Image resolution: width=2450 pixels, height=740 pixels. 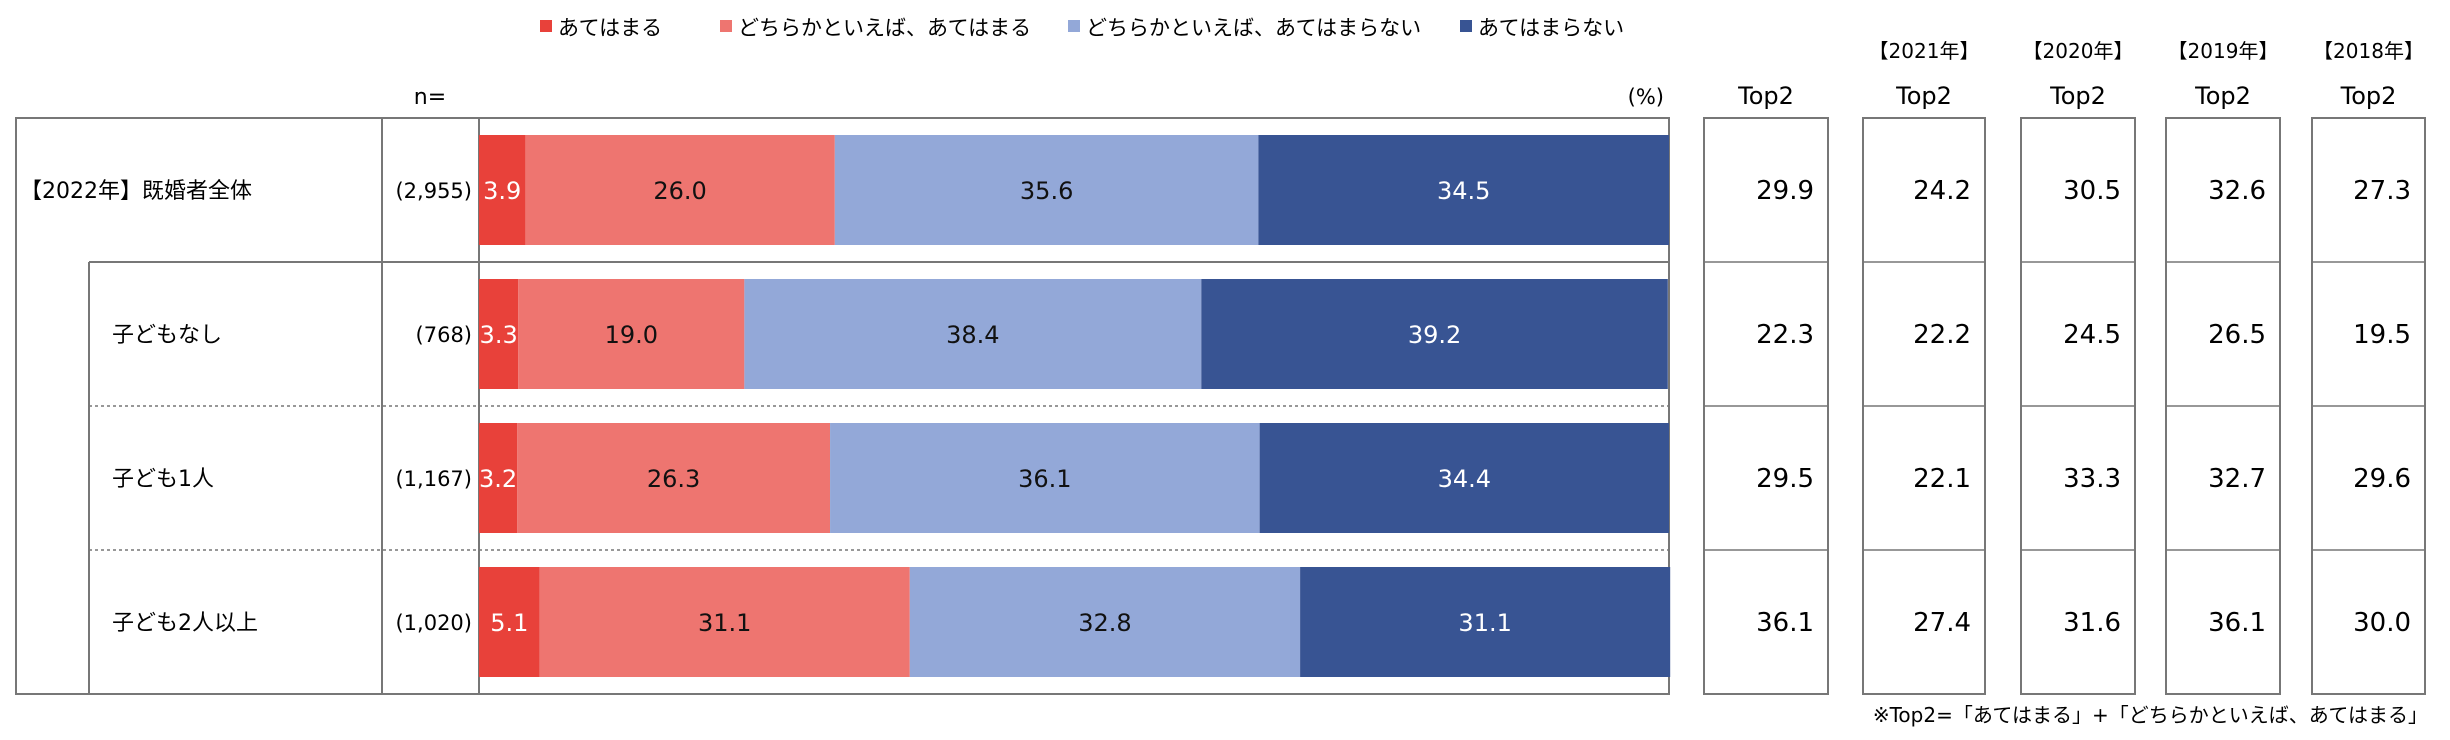 I want to click on n-value: (2,955), so click(x=433, y=191).